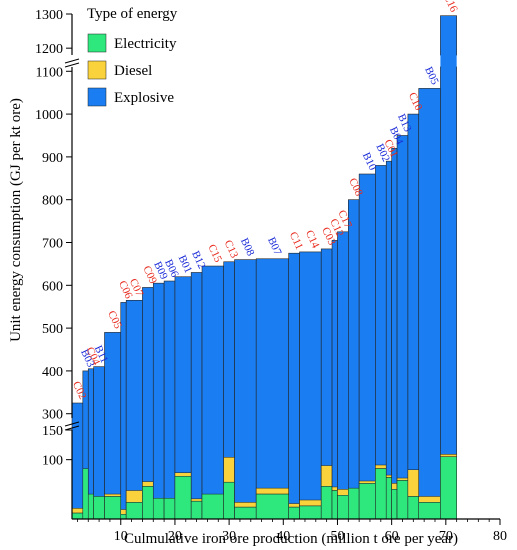  I want to click on bar-B13, so click(402, 327).